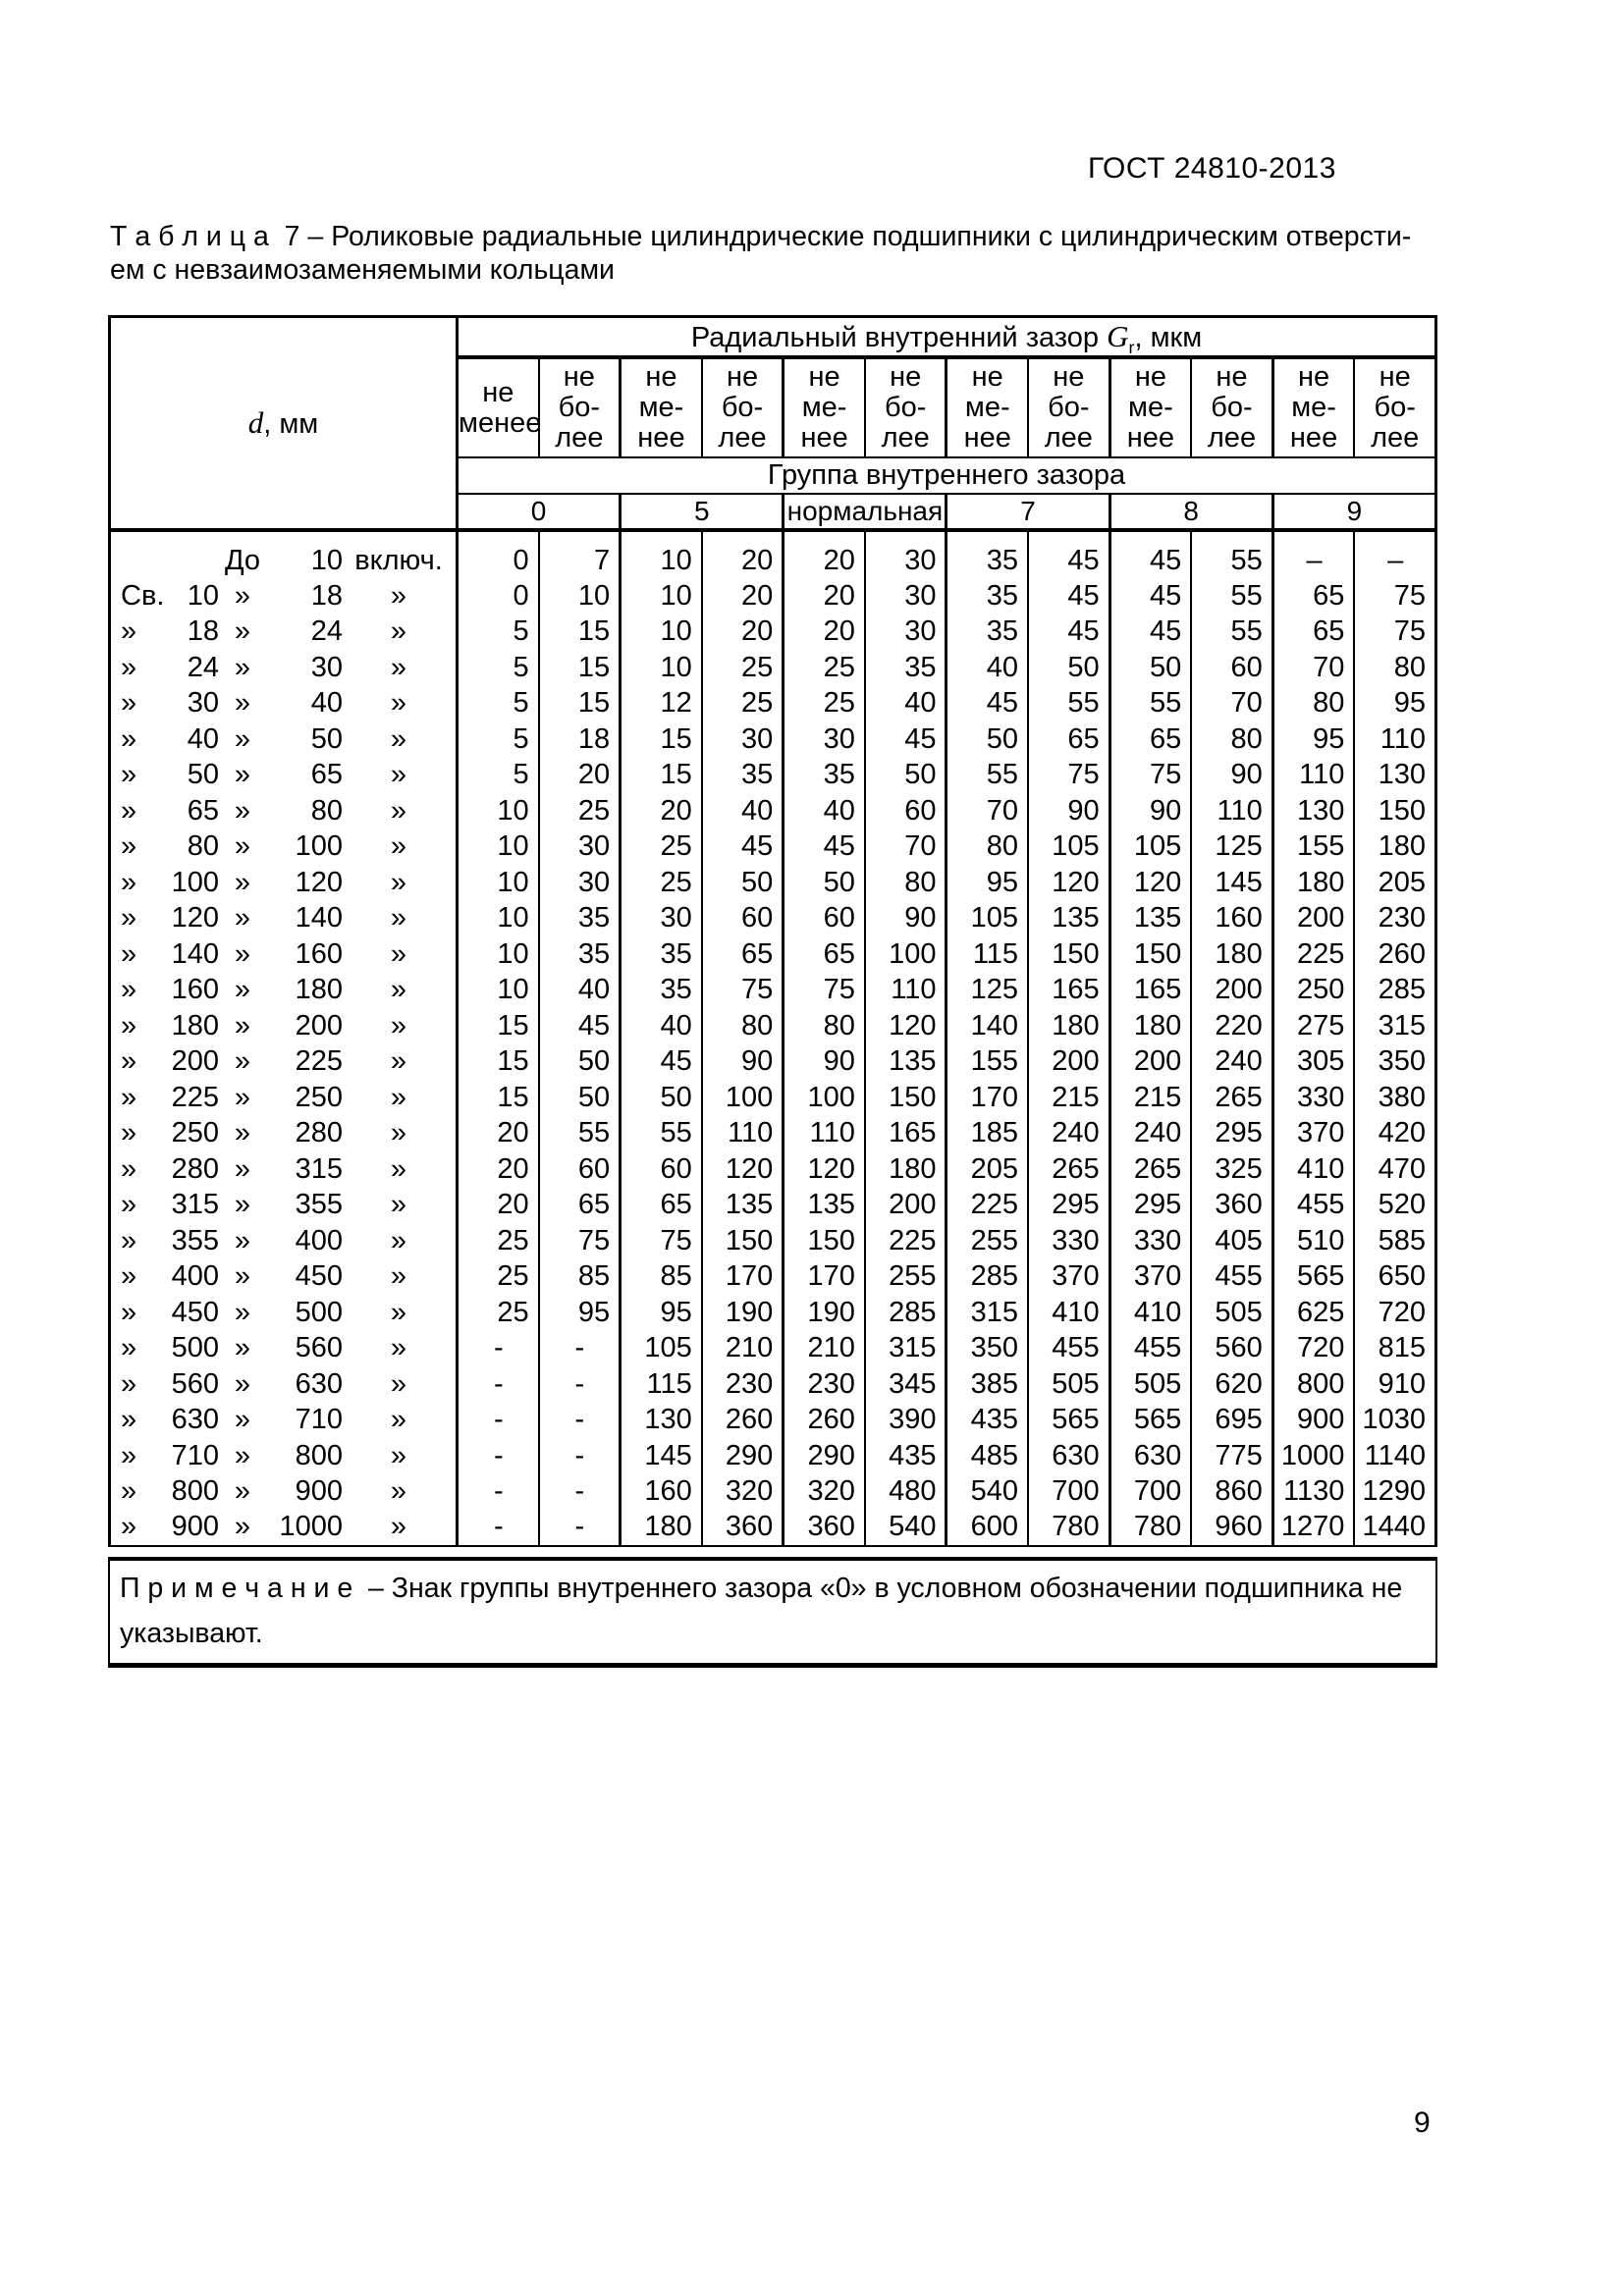  I want to click on d-range-part: 120, so click(319, 882).